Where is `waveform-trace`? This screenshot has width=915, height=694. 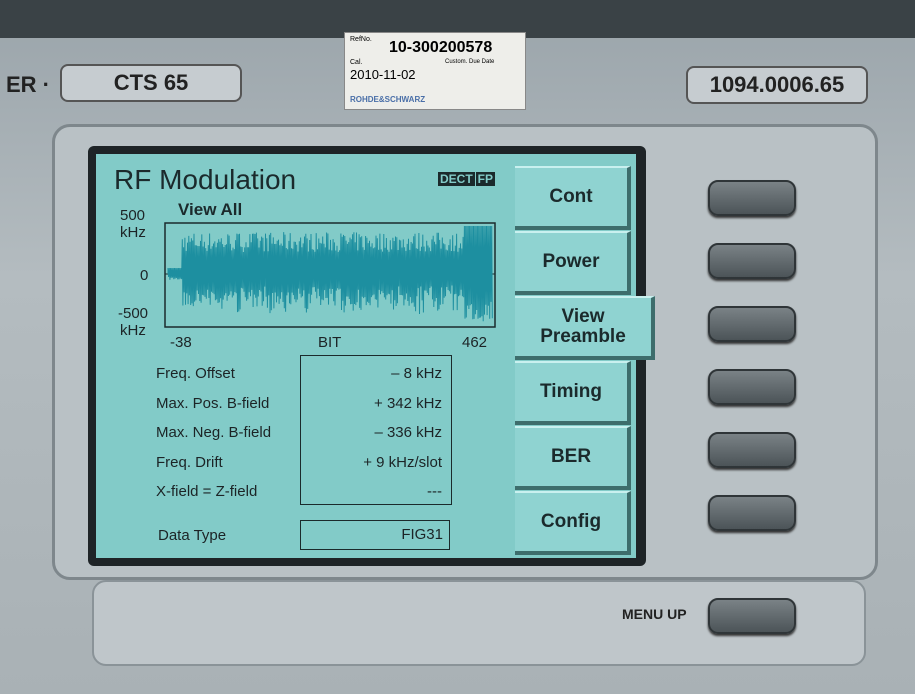 waveform-trace is located at coordinates (330, 273).